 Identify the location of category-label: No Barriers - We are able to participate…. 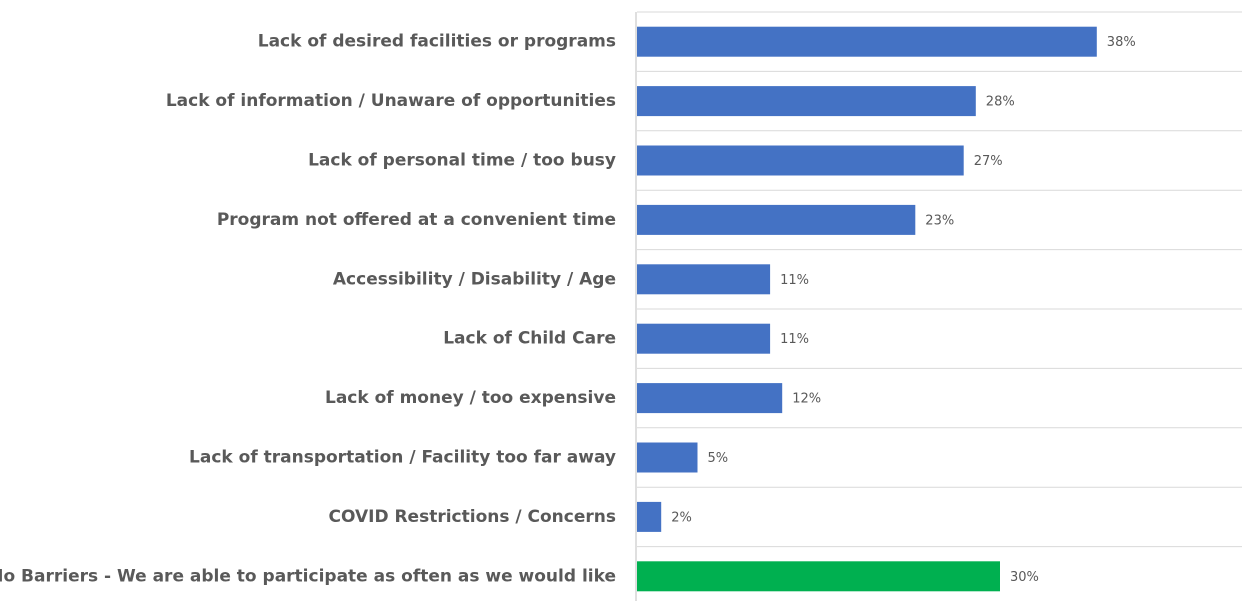
(308, 576).